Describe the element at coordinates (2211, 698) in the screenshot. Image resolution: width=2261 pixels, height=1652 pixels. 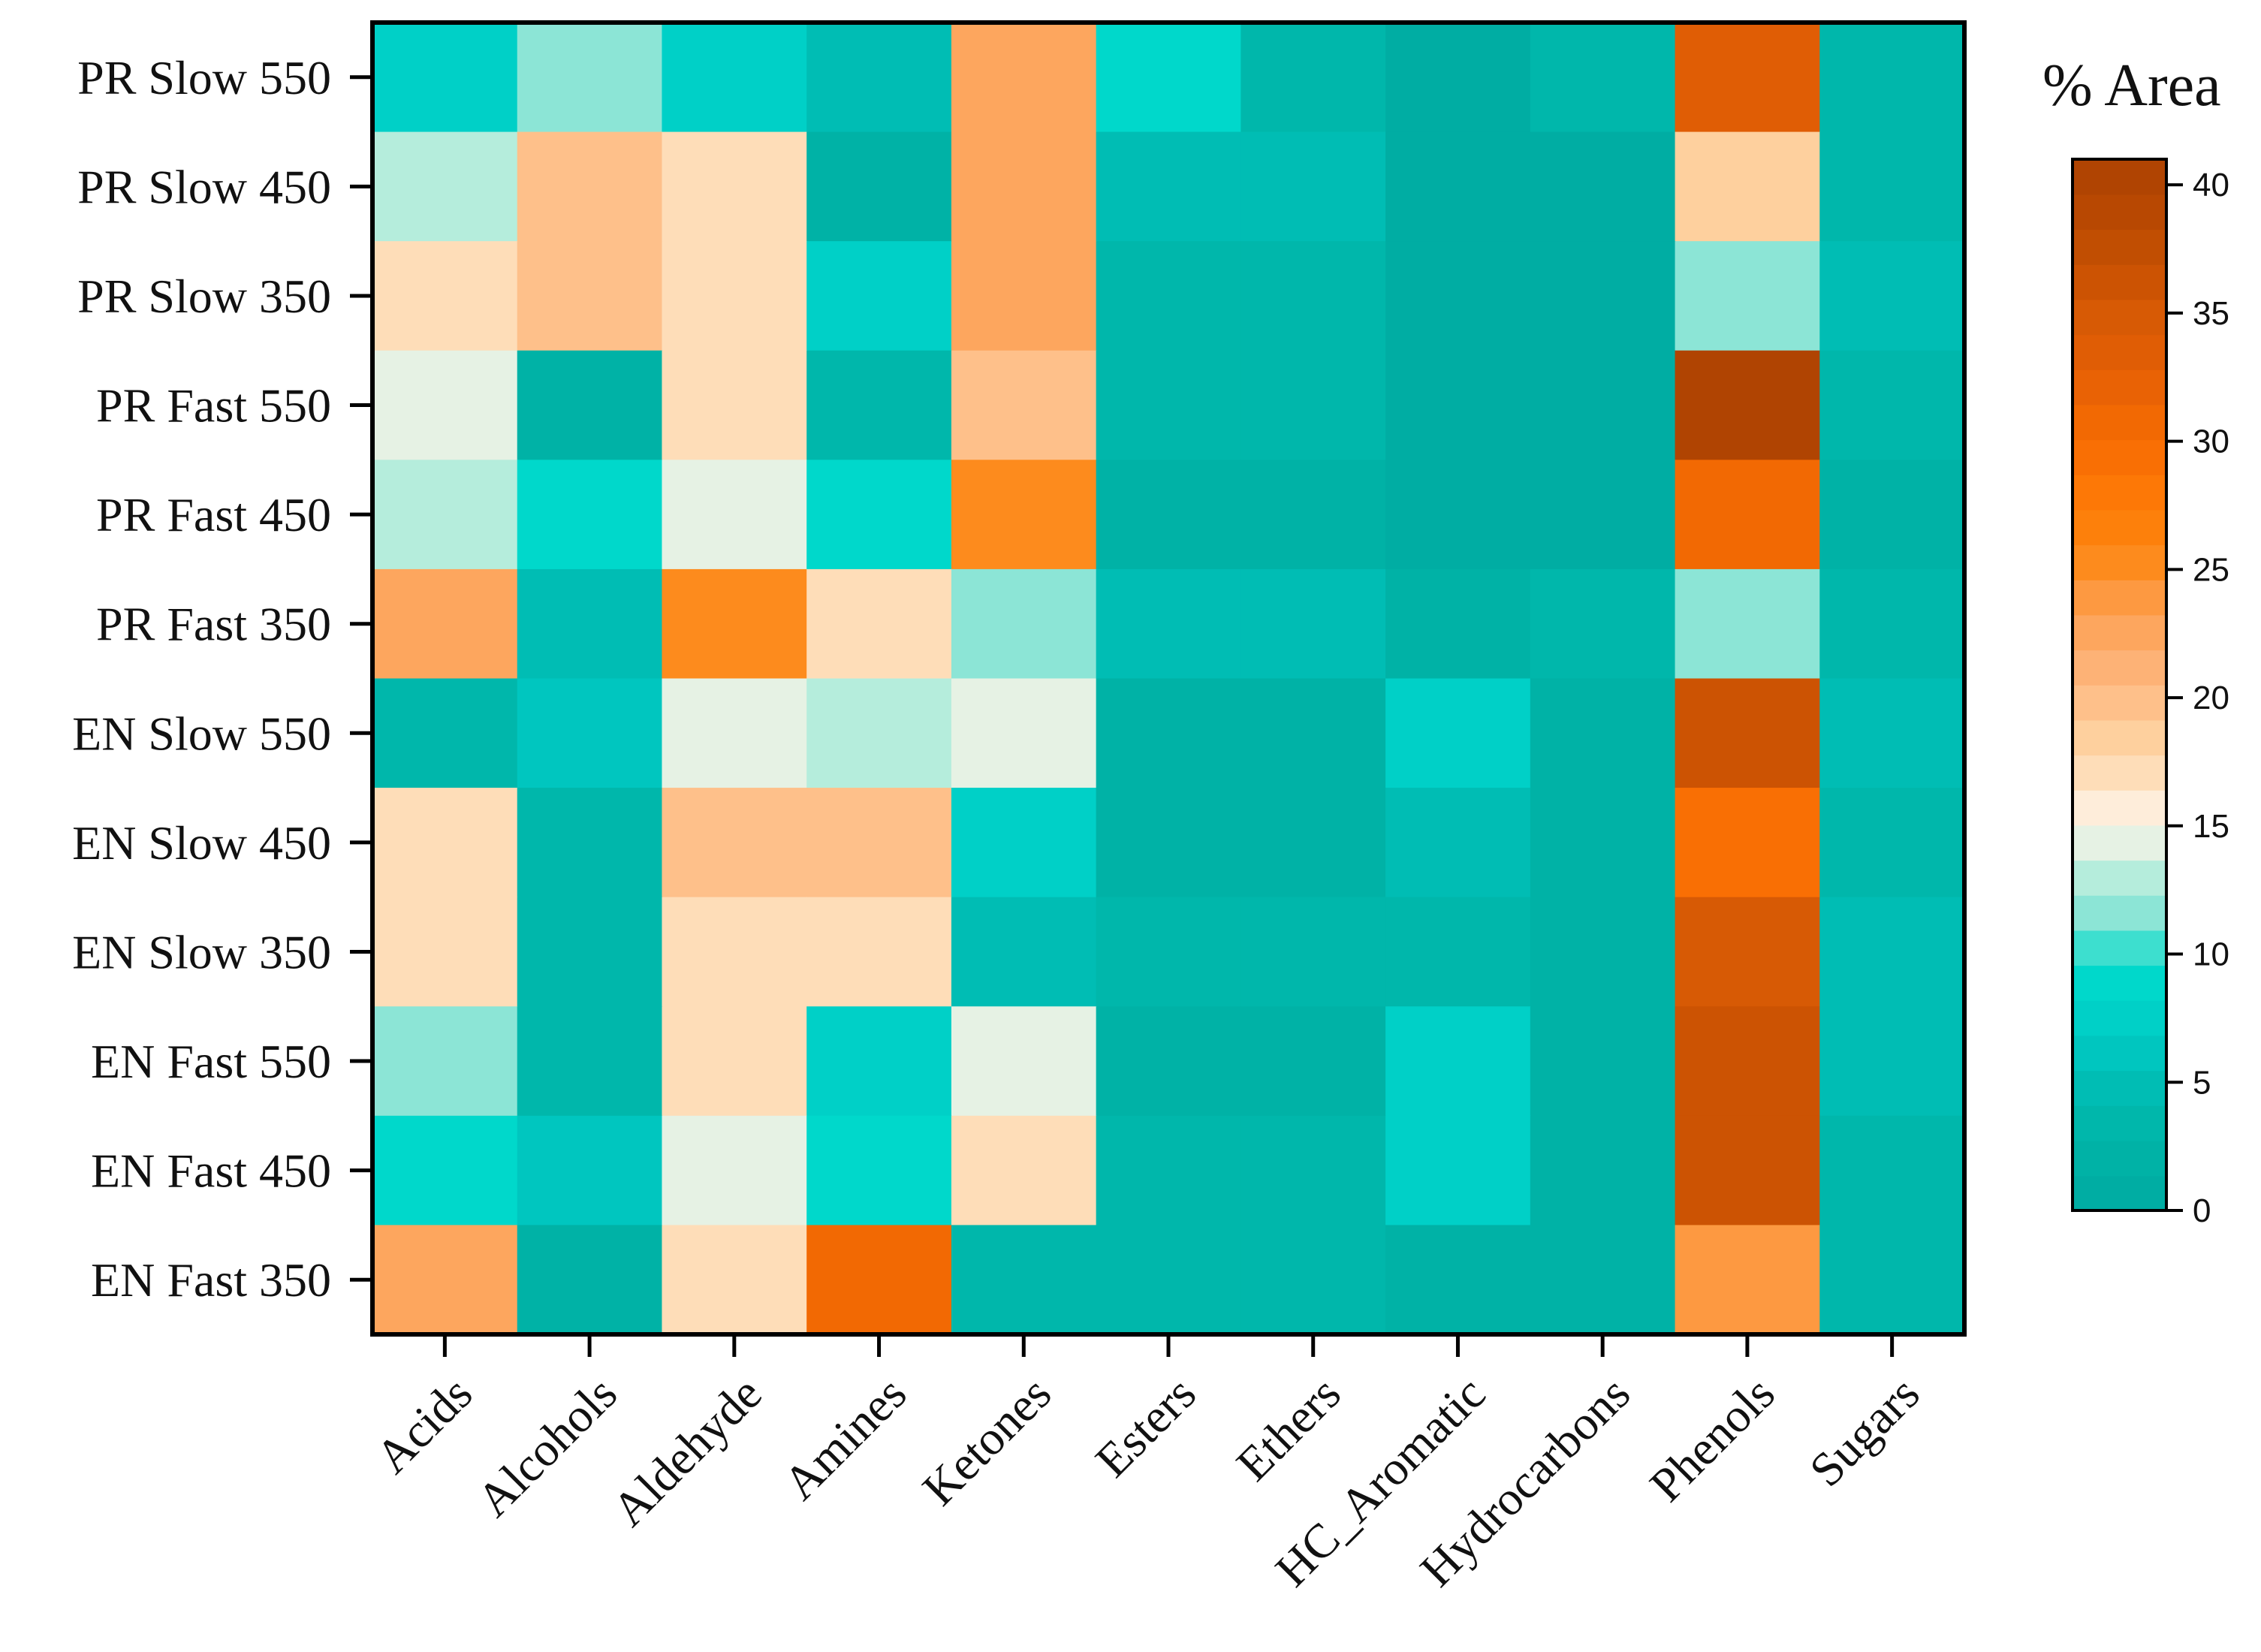
I see `colorbar-tick-label: 20` at that location.